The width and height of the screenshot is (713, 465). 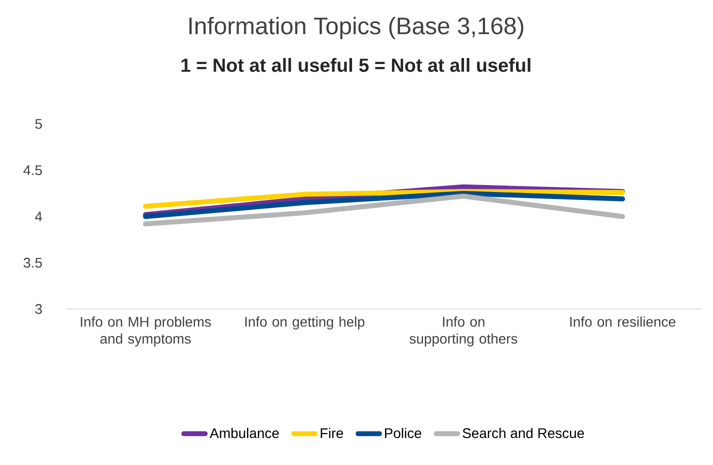 What do you see at coordinates (38, 217) in the screenshot?
I see `y-tick-label: 4` at bounding box center [38, 217].